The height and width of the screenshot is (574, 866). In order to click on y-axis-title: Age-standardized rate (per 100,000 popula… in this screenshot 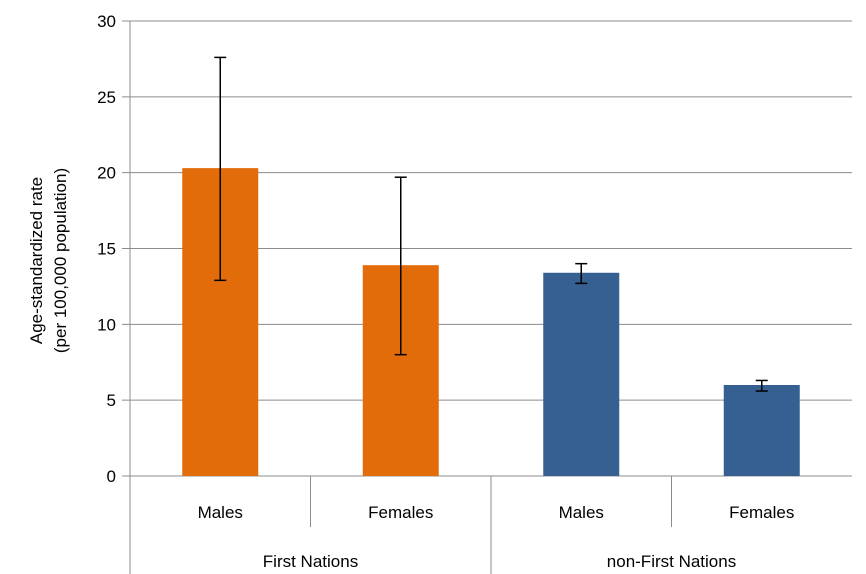, I will do `click(48, 260)`.